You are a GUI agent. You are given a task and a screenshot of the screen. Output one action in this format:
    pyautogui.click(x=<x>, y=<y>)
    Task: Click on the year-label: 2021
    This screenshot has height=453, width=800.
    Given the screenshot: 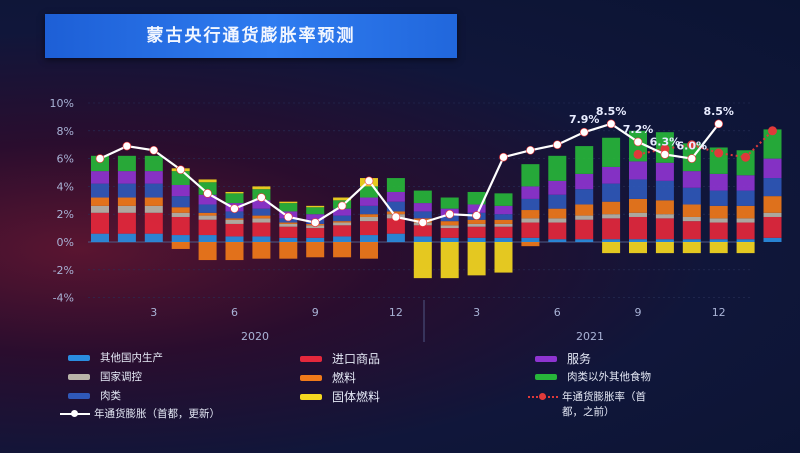 What is the action you would take?
    pyautogui.click(x=590, y=336)
    